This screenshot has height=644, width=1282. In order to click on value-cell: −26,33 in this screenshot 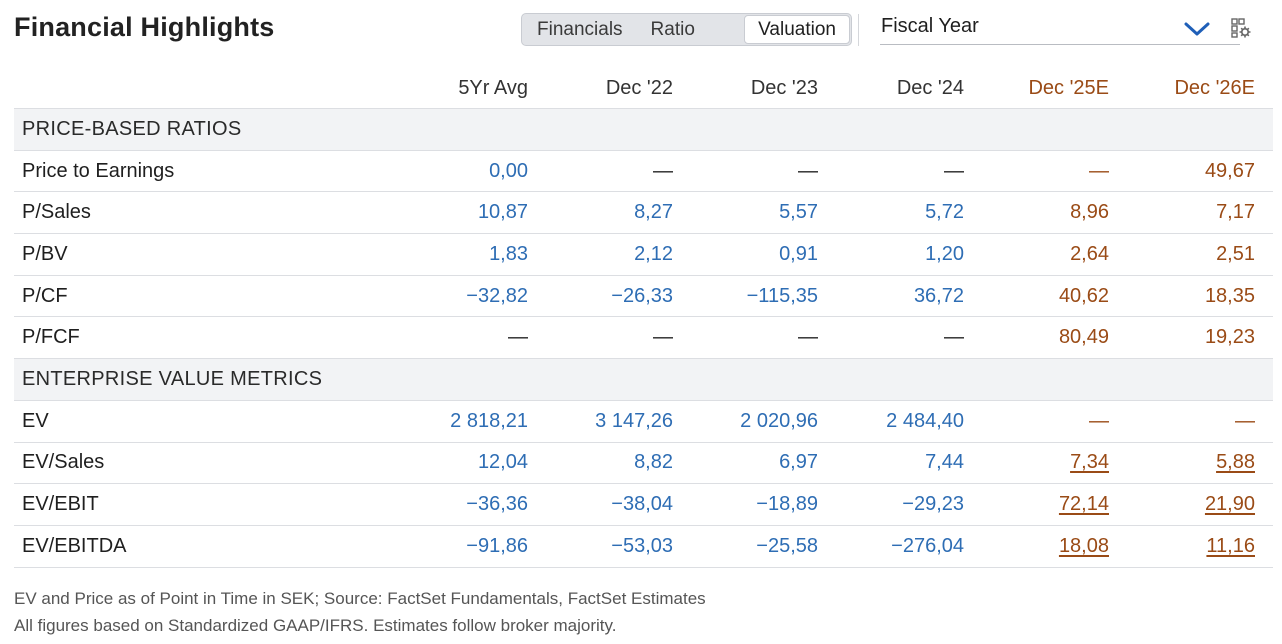, I will do `click(642, 295)`.